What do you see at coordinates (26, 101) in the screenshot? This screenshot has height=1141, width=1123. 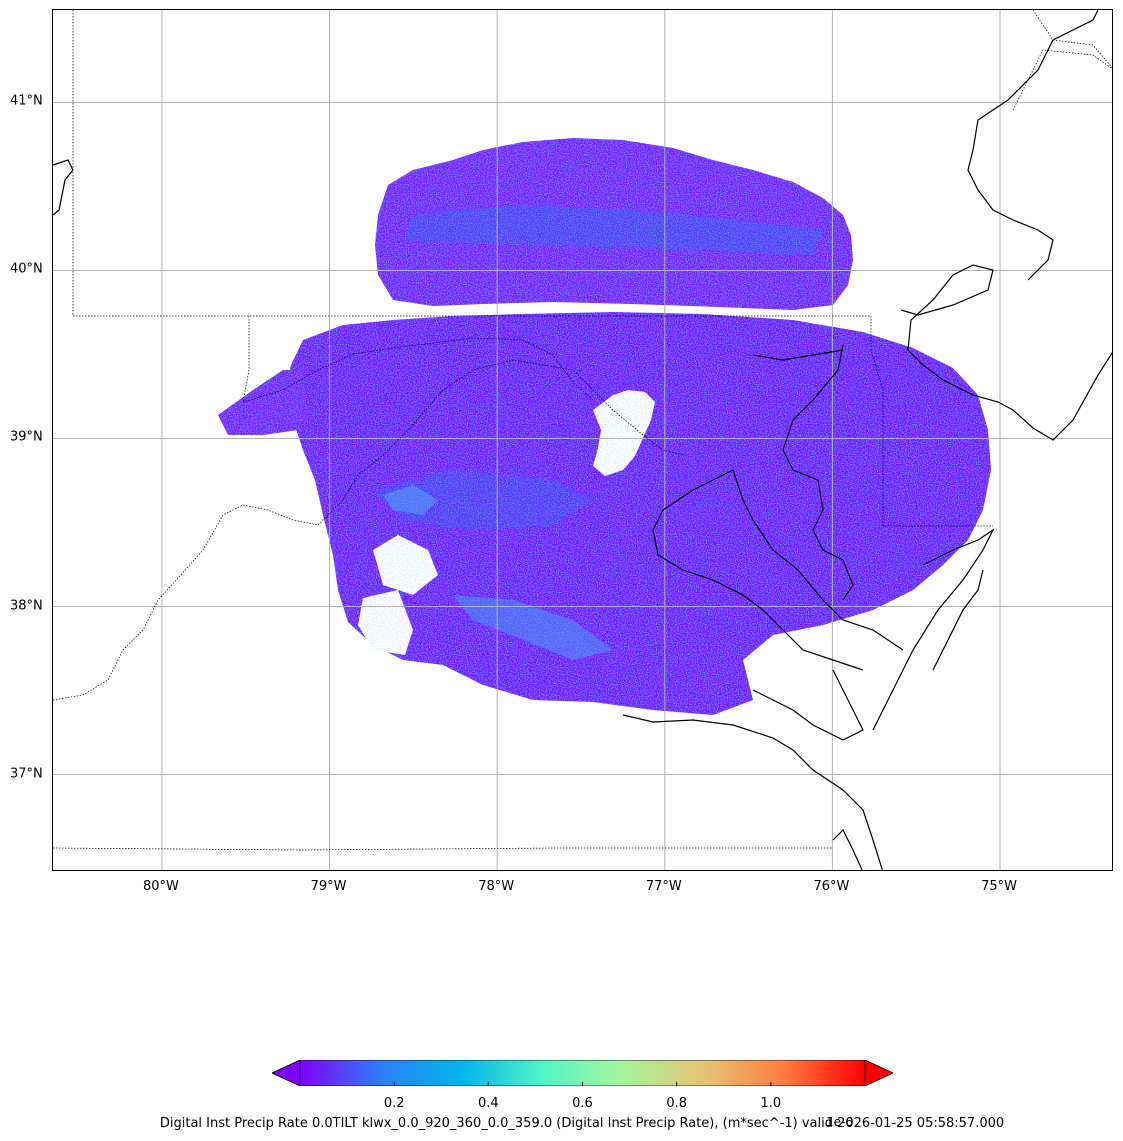 I see `lat-label: 41°N` at bounding box center [26, 101].